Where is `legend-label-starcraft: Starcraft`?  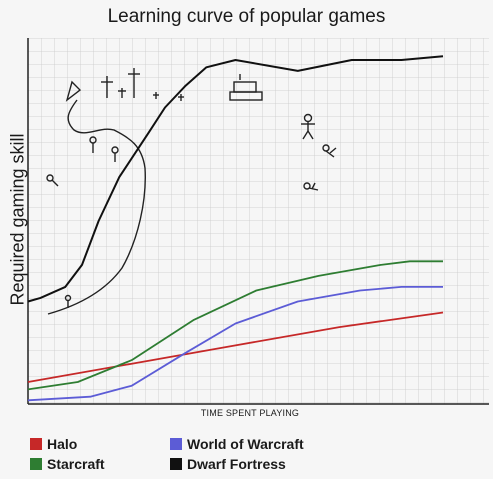 legend-label-starcraft: Starcraft is located at coordinates (76, 464).